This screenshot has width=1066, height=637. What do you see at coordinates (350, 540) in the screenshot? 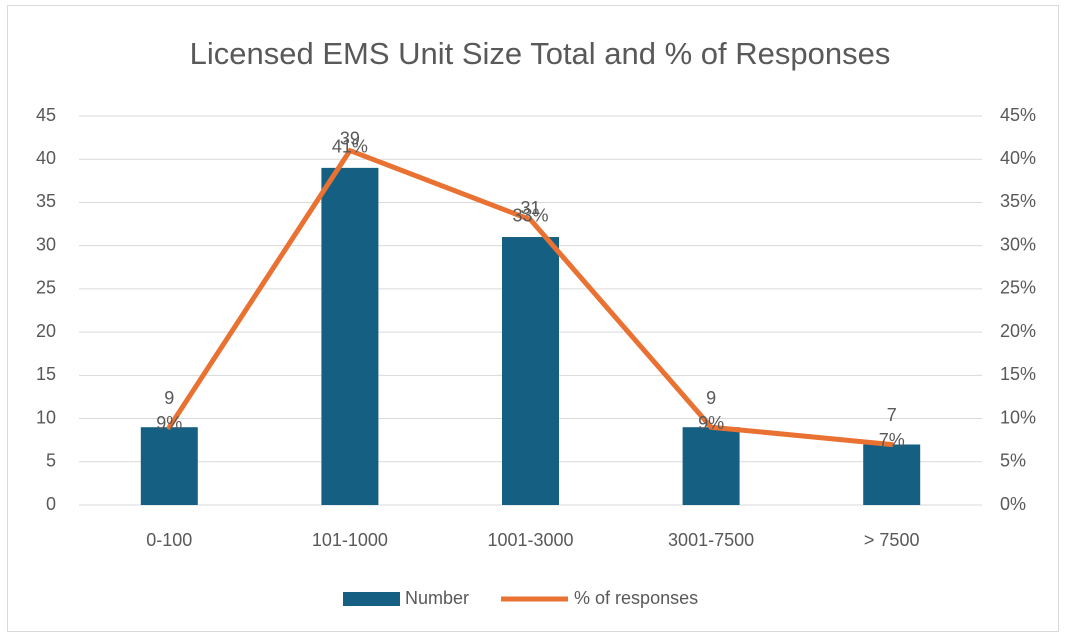
I see `x-tick-label: 101-1000` at bounding box center [350, 540].